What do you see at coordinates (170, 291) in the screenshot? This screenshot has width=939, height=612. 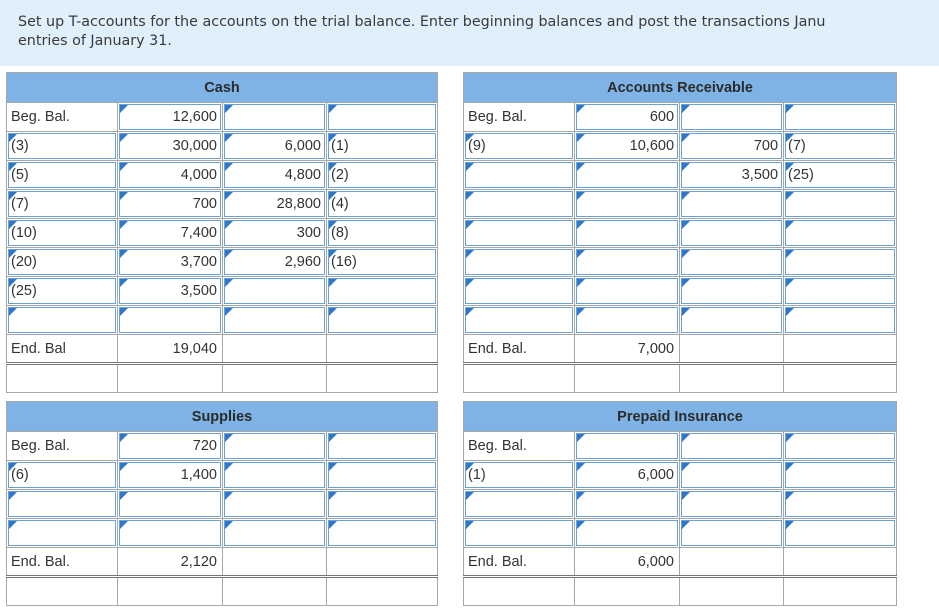 I see `debit-amount-input: 3,500` at bounding box center [170, 291].